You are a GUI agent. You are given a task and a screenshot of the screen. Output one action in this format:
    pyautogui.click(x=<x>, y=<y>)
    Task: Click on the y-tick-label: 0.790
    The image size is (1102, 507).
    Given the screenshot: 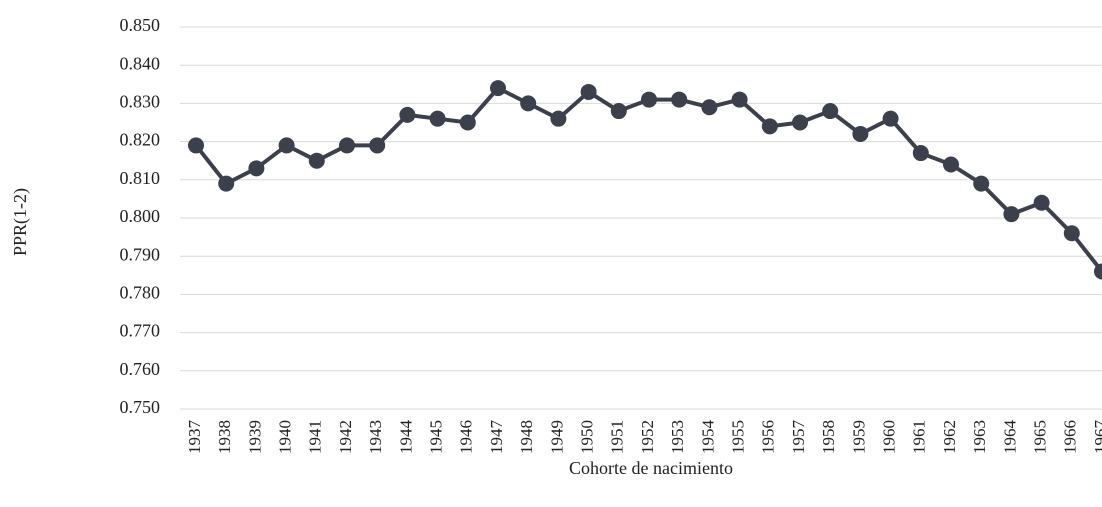 What is the action you would take?
    pyautogui.click(x=140, y=254)
    